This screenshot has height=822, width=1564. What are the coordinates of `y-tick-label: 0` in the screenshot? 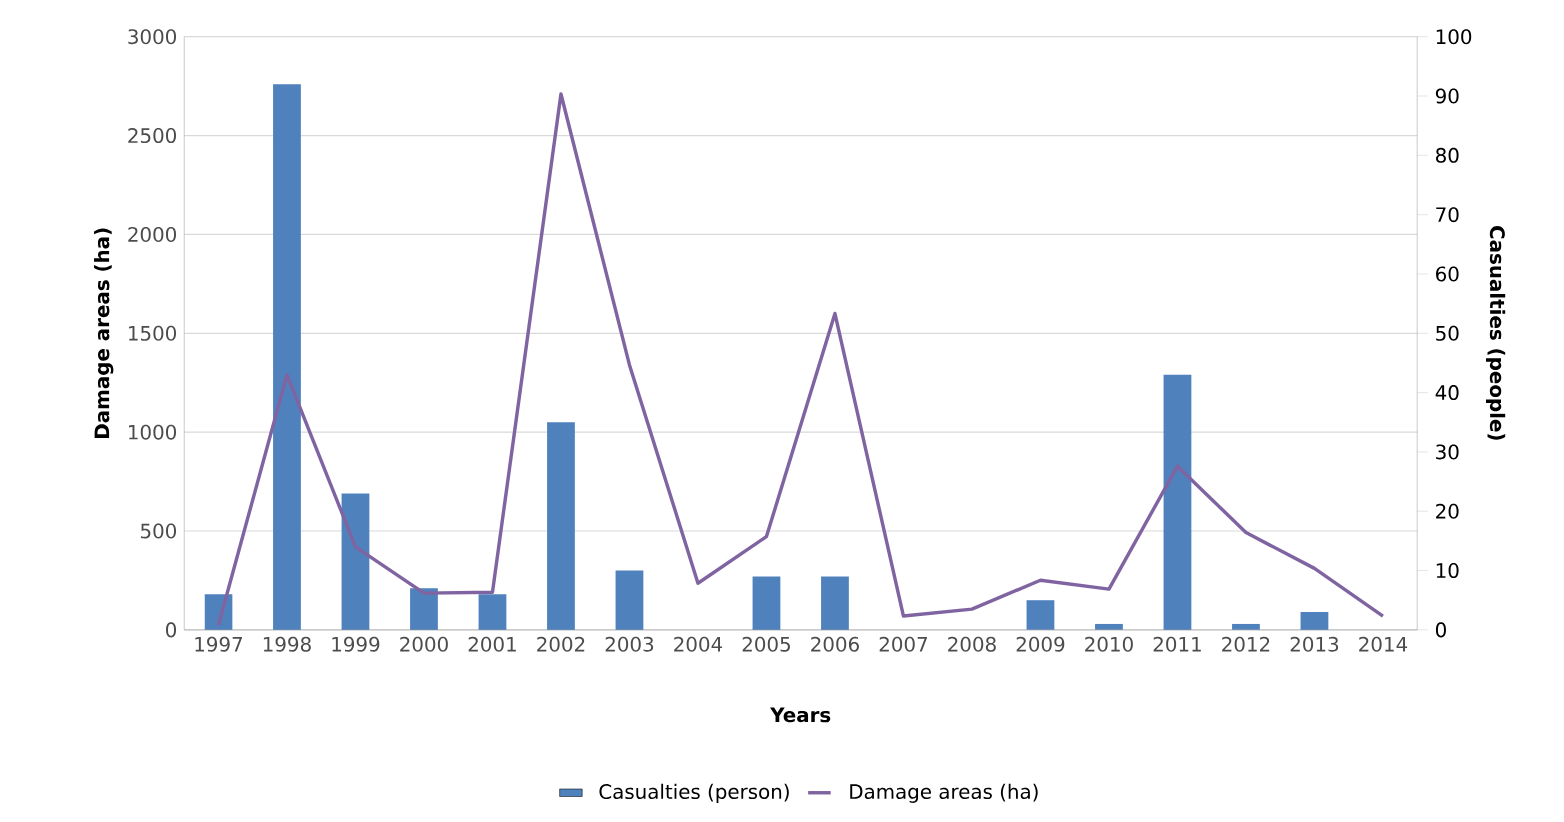 It's located at (171, 630).